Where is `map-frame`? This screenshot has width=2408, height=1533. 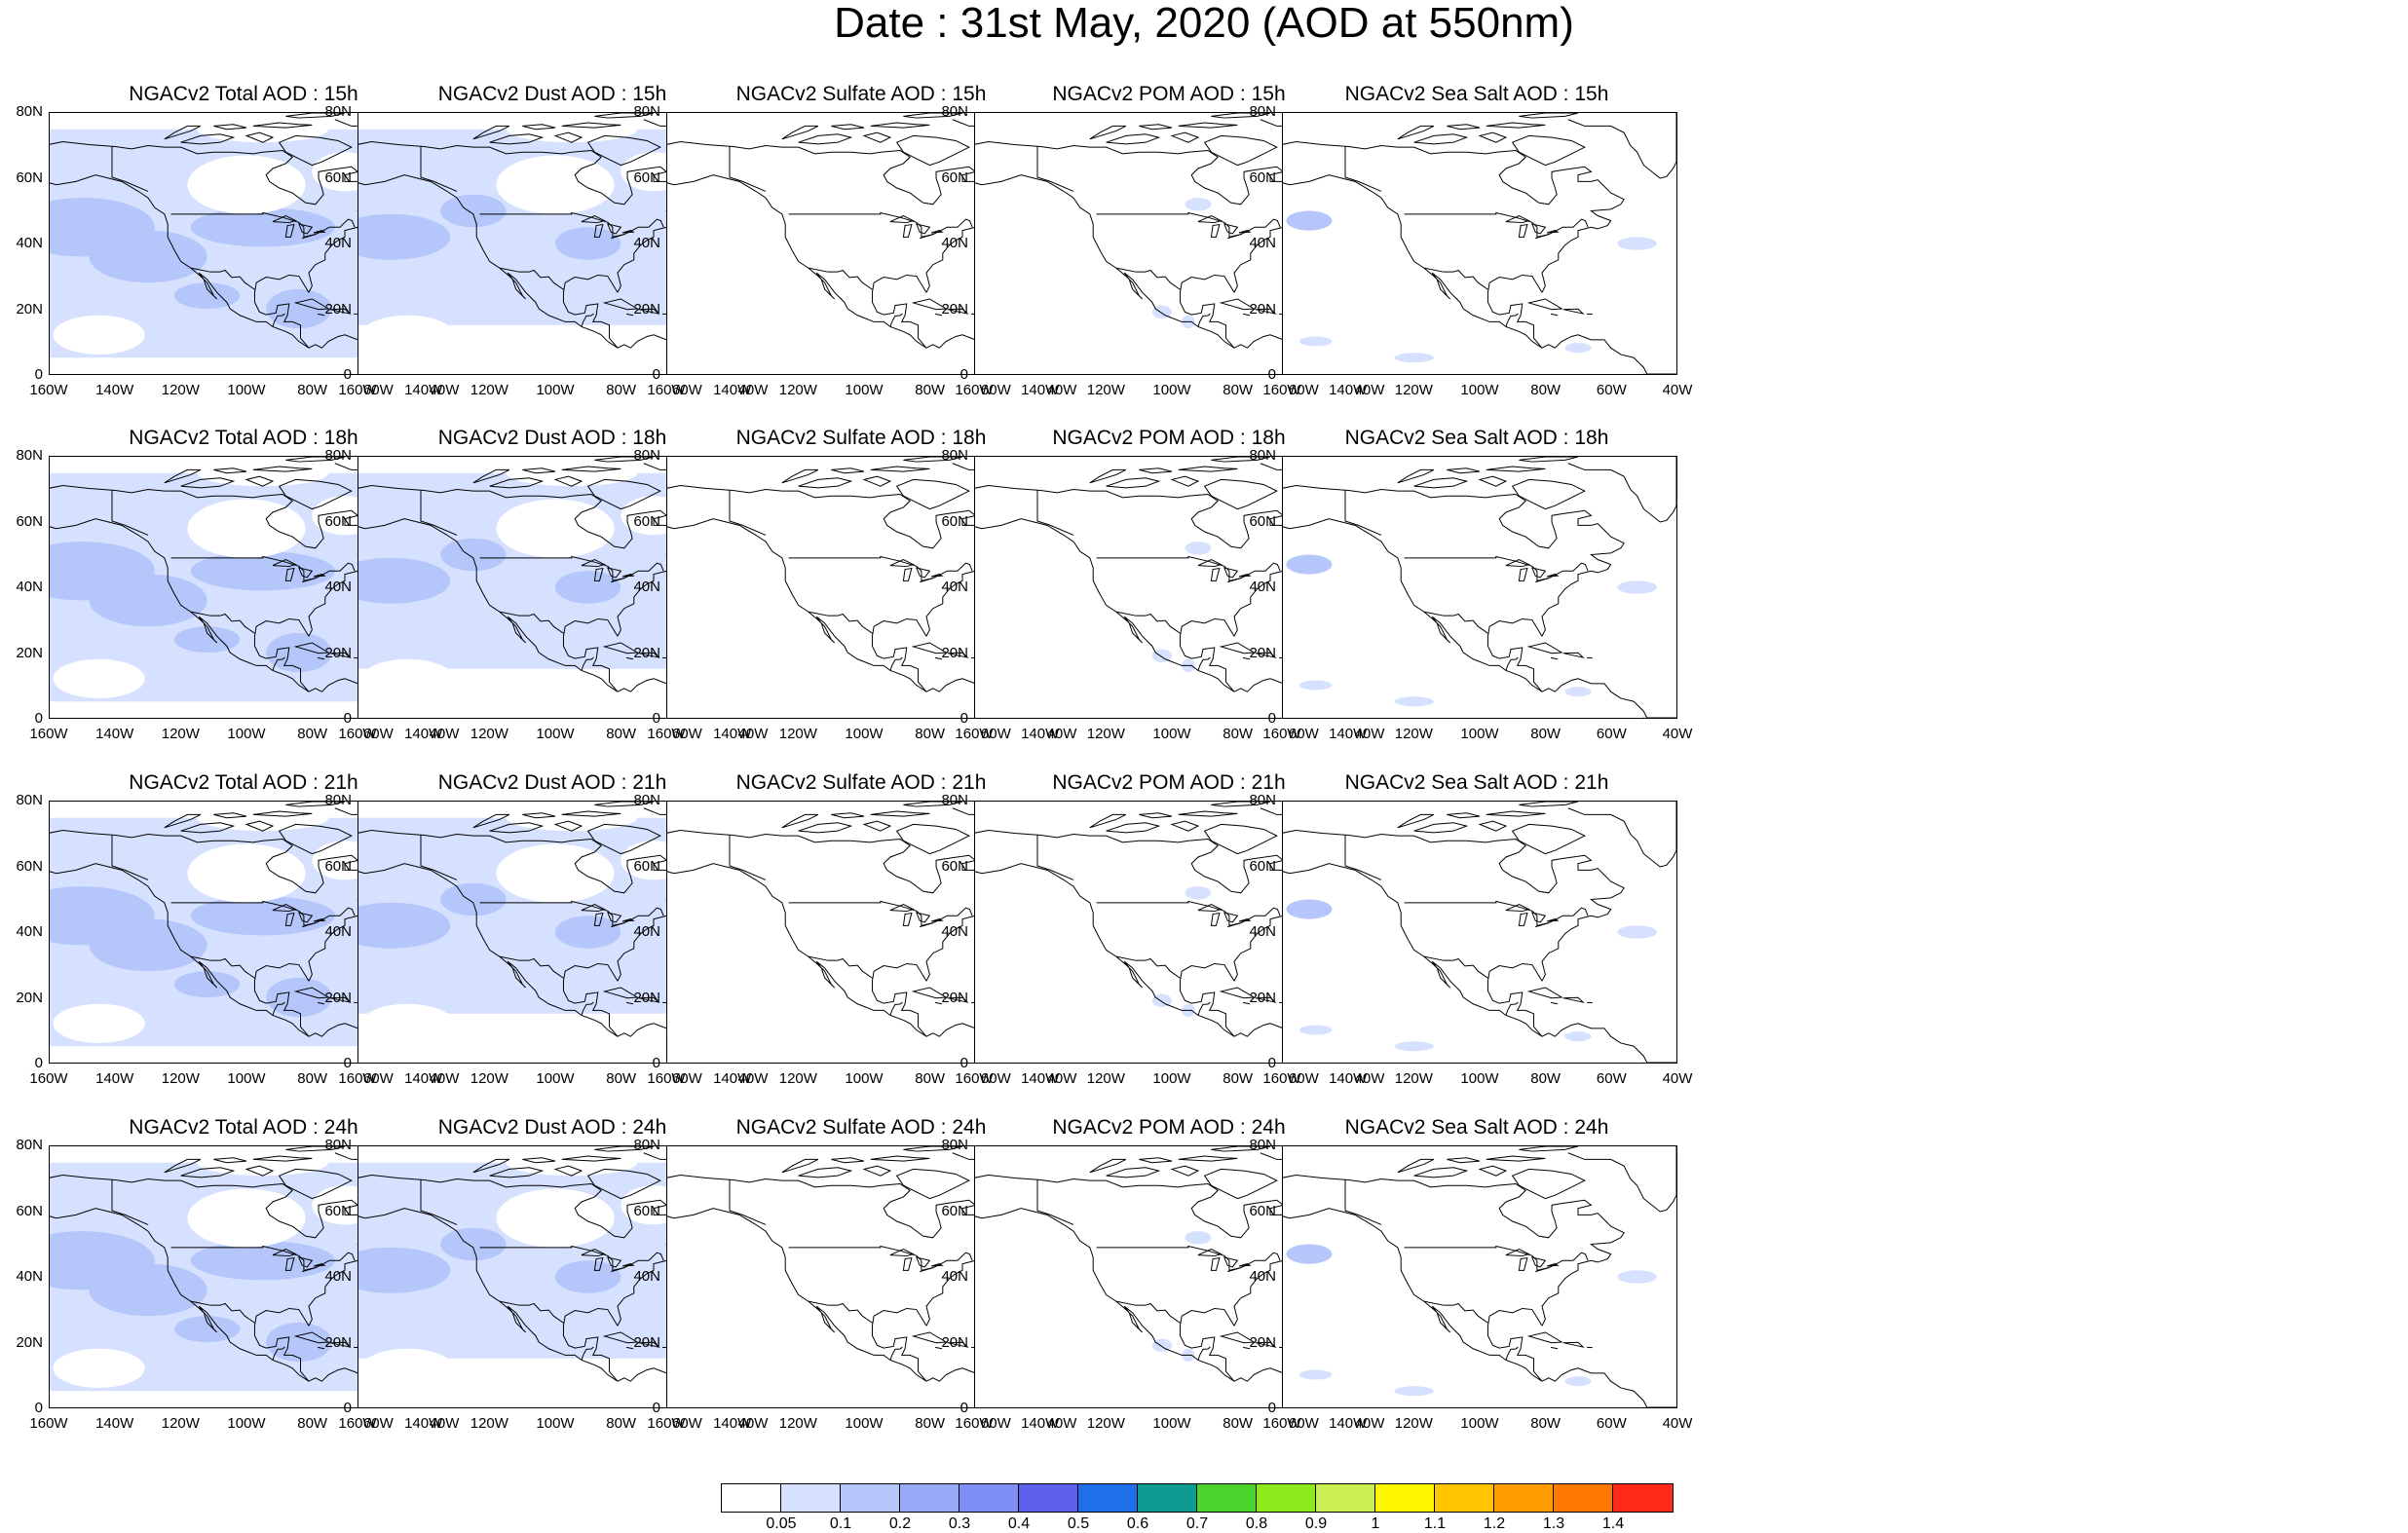
map-frame is located at coordinates (1479, 933).